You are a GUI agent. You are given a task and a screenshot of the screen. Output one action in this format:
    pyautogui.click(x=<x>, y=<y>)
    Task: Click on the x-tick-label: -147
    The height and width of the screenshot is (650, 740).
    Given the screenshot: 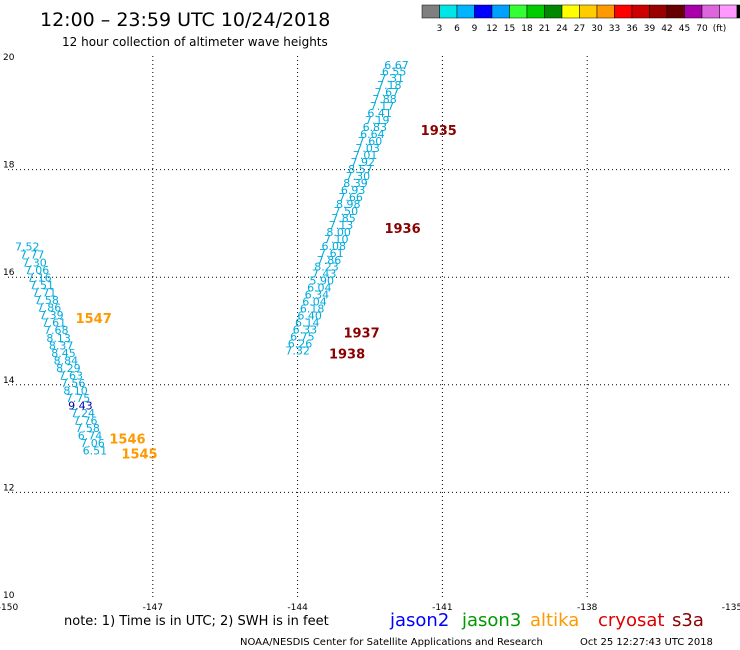 What is the action you would take?
    pyautogui.click(x=153, y=608)
    